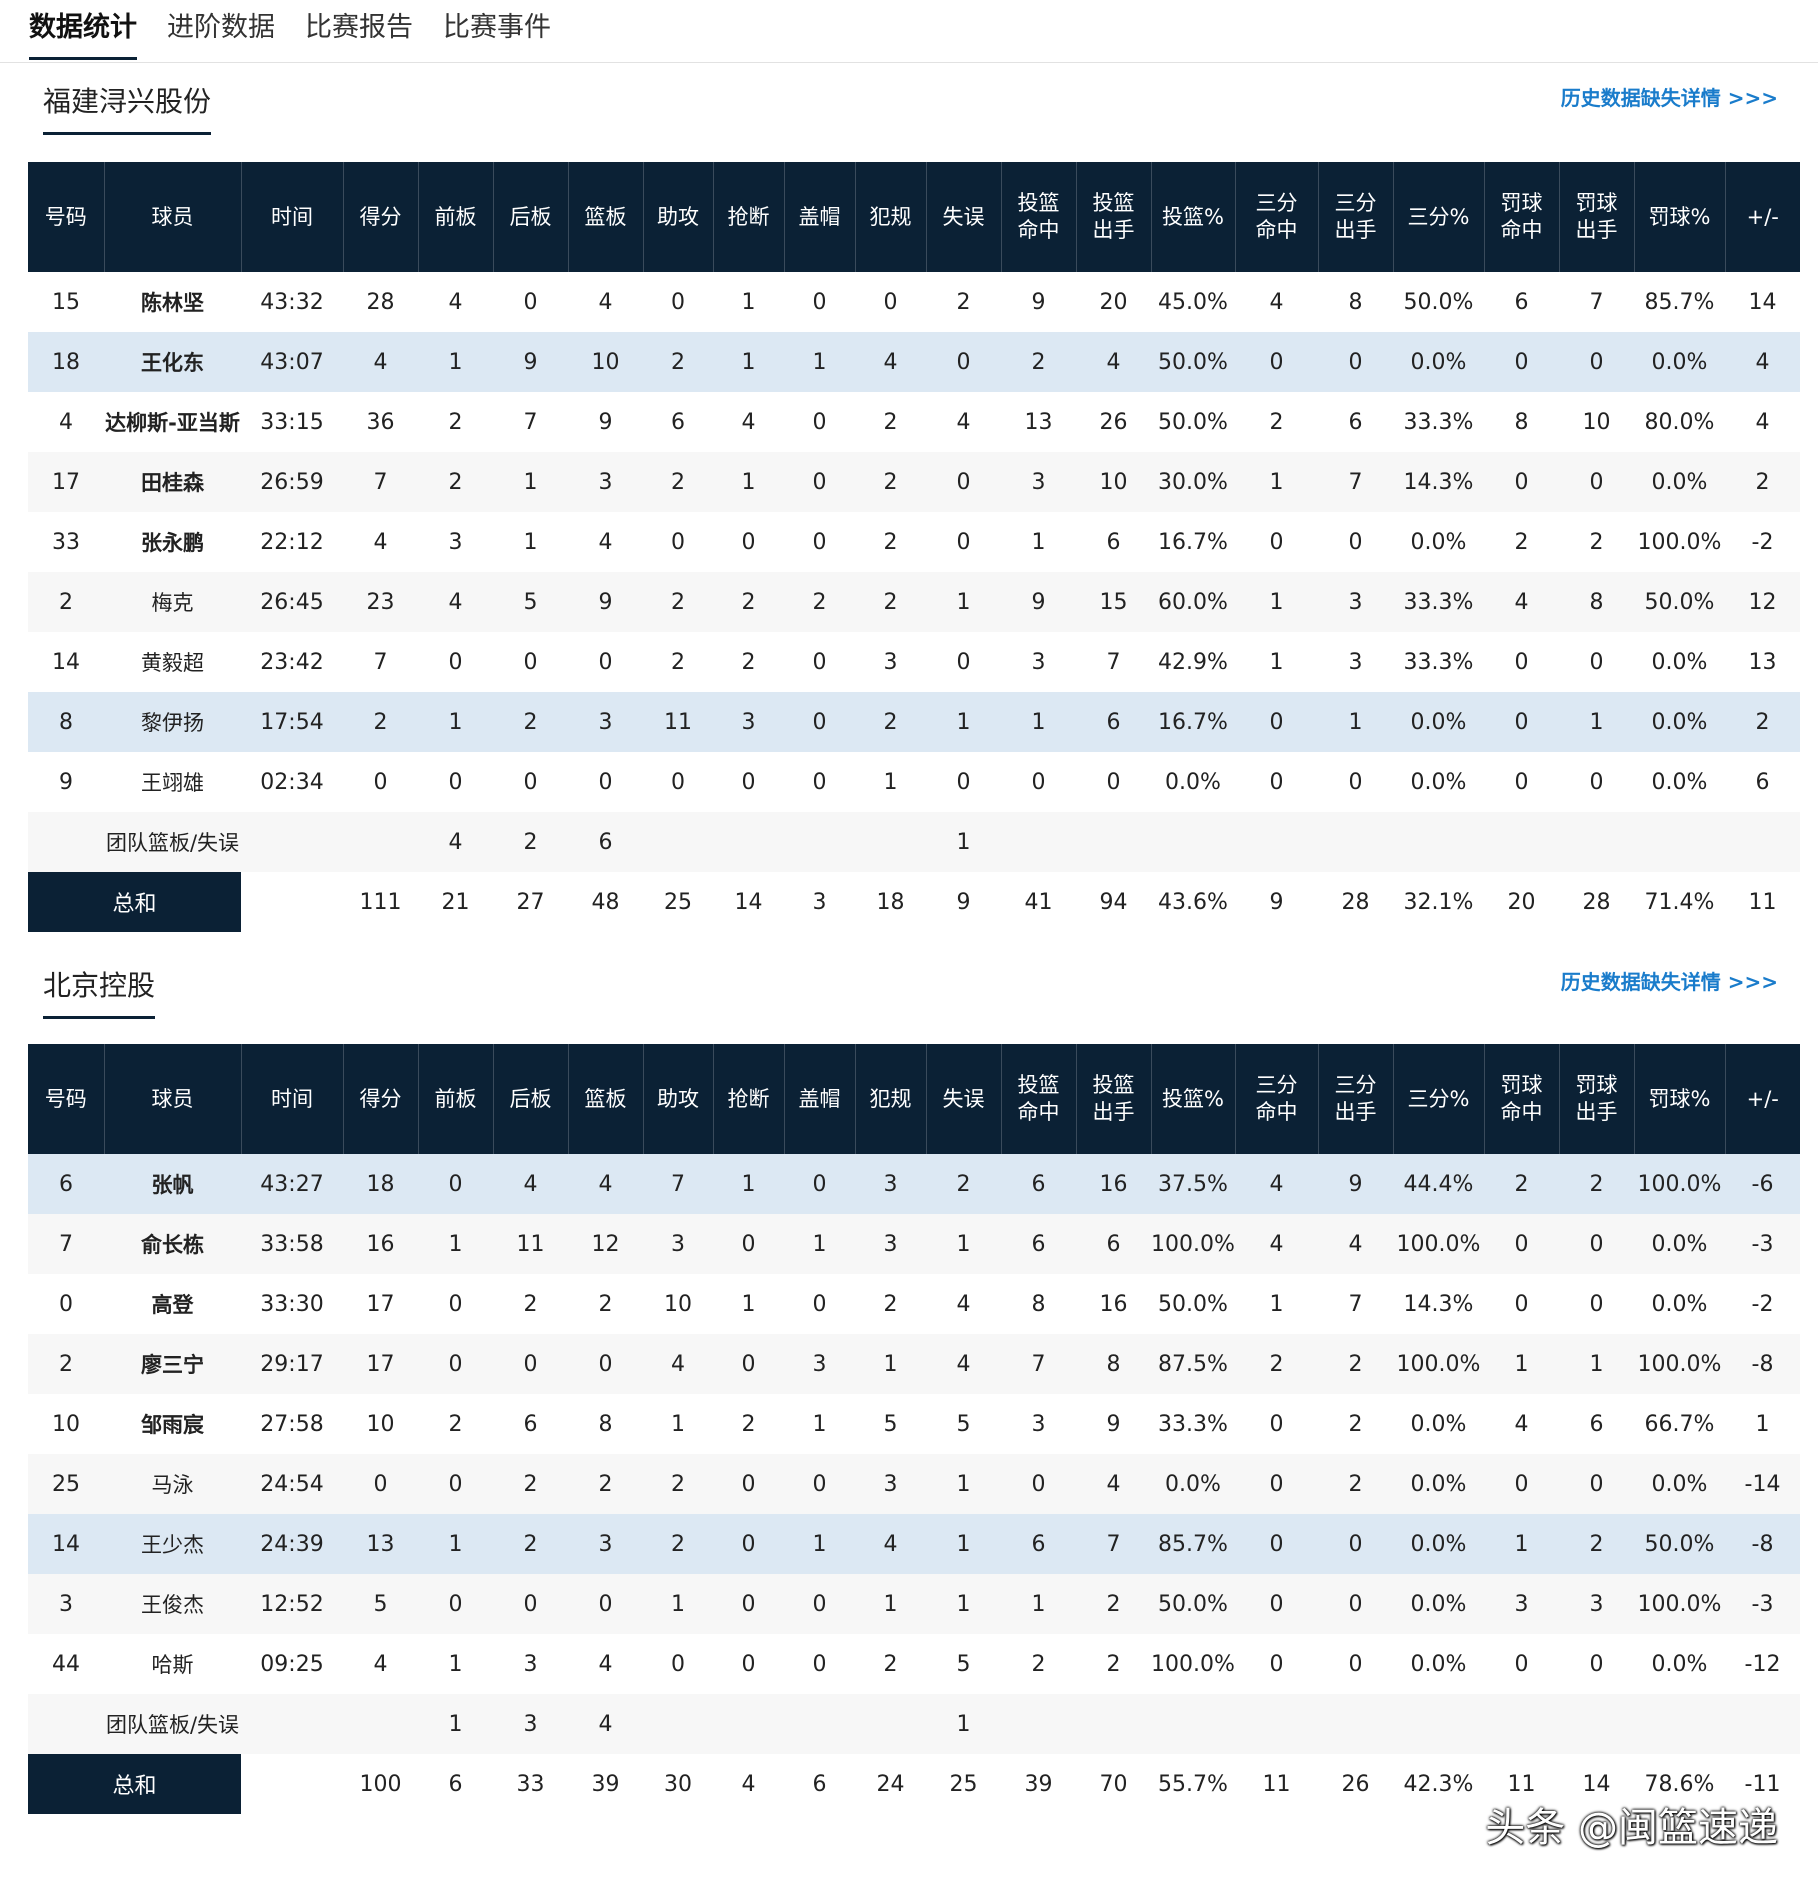  I want to click on player-name: 梅克, so click(172, 602).